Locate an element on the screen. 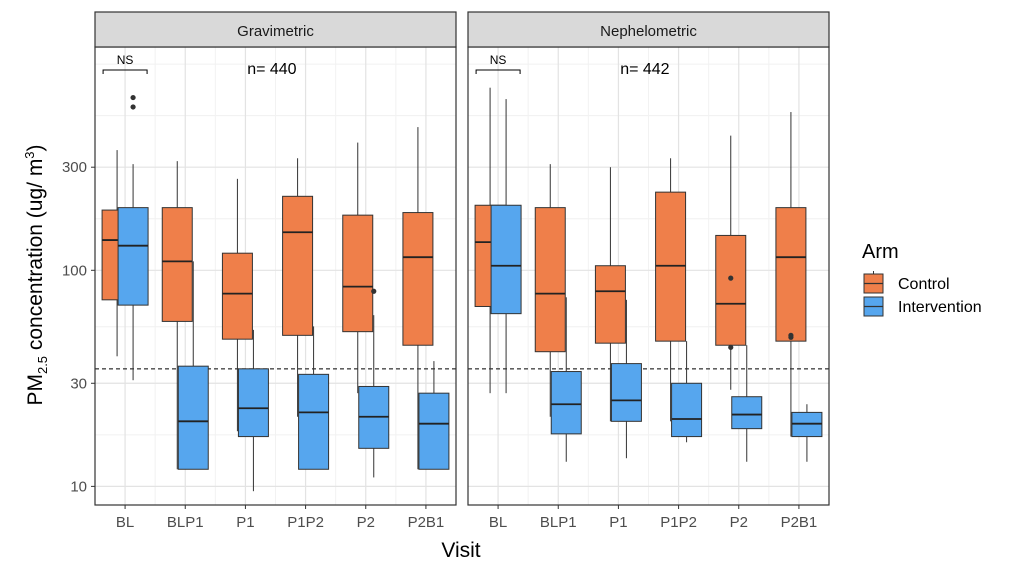 This screenshot has width=1013, height=574. legend: Arm Control Intervention is located at coordinates (922, 279).